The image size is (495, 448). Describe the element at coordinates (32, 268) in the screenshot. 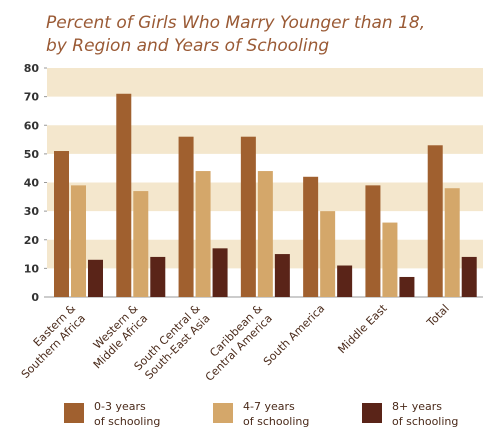

I see `y-tick-label: 10` at that location.